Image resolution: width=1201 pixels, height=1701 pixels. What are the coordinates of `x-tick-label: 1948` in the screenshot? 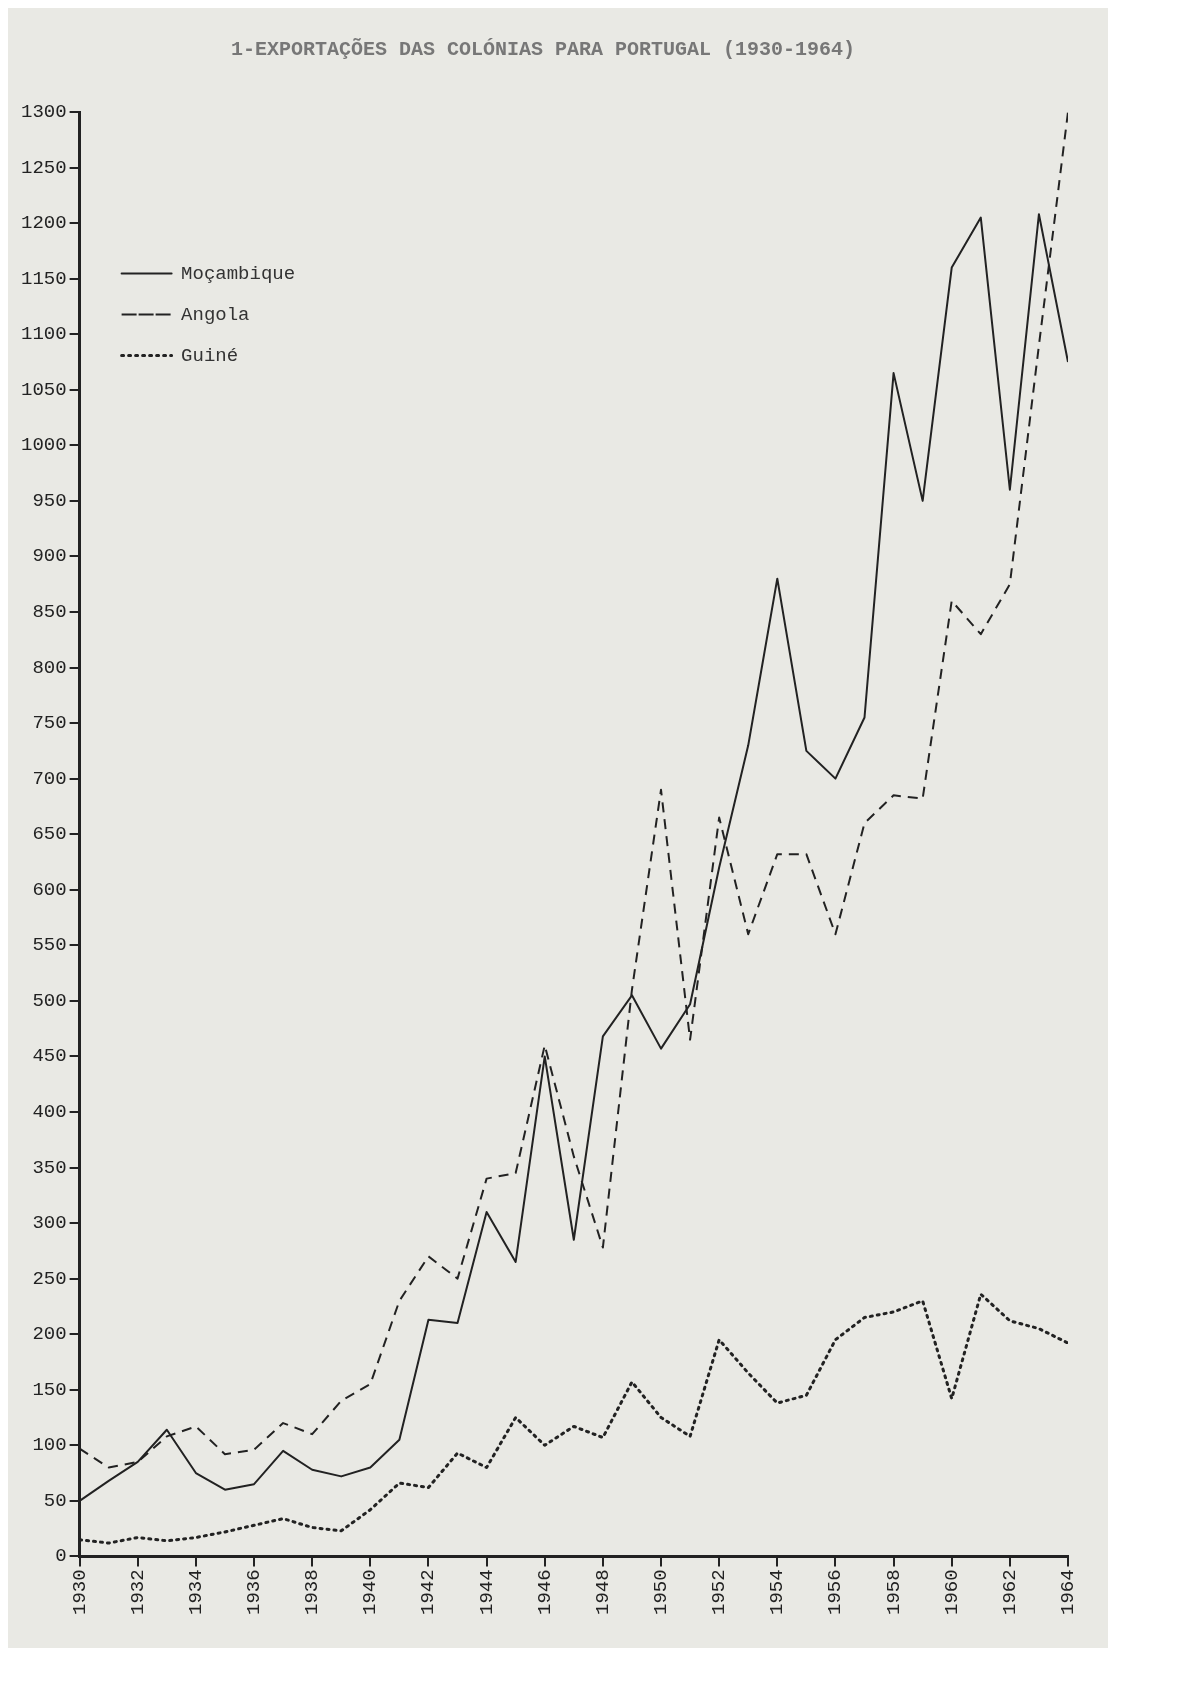 It's located at (602, 1592).